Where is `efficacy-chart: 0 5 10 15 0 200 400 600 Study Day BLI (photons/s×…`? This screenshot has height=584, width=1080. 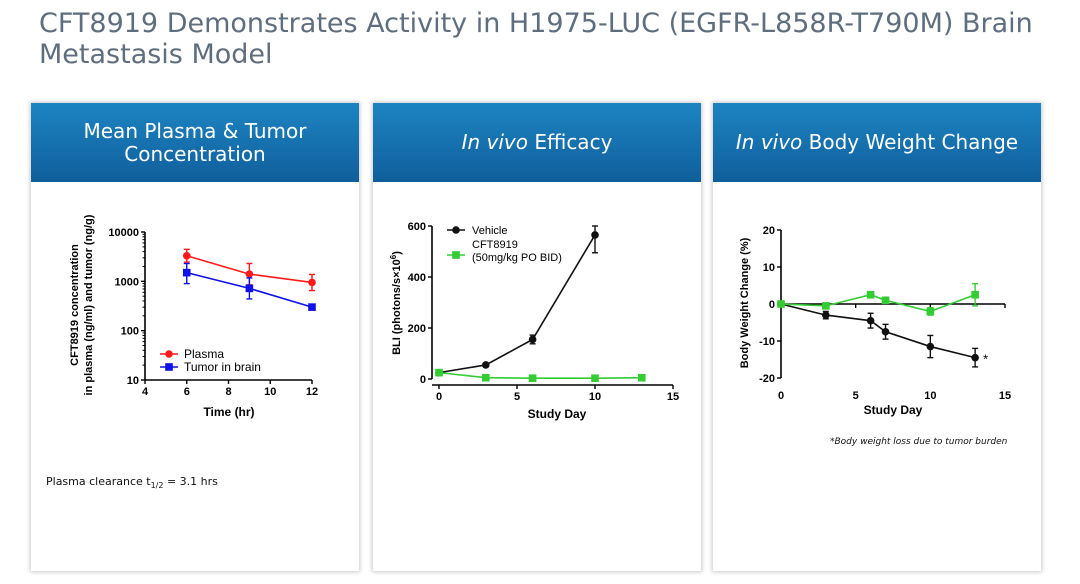 efficacy-chart: 0 5 10 15 0 200 400 600 Study Day BLI (photons/s×… is located at coordinates (534, 321).